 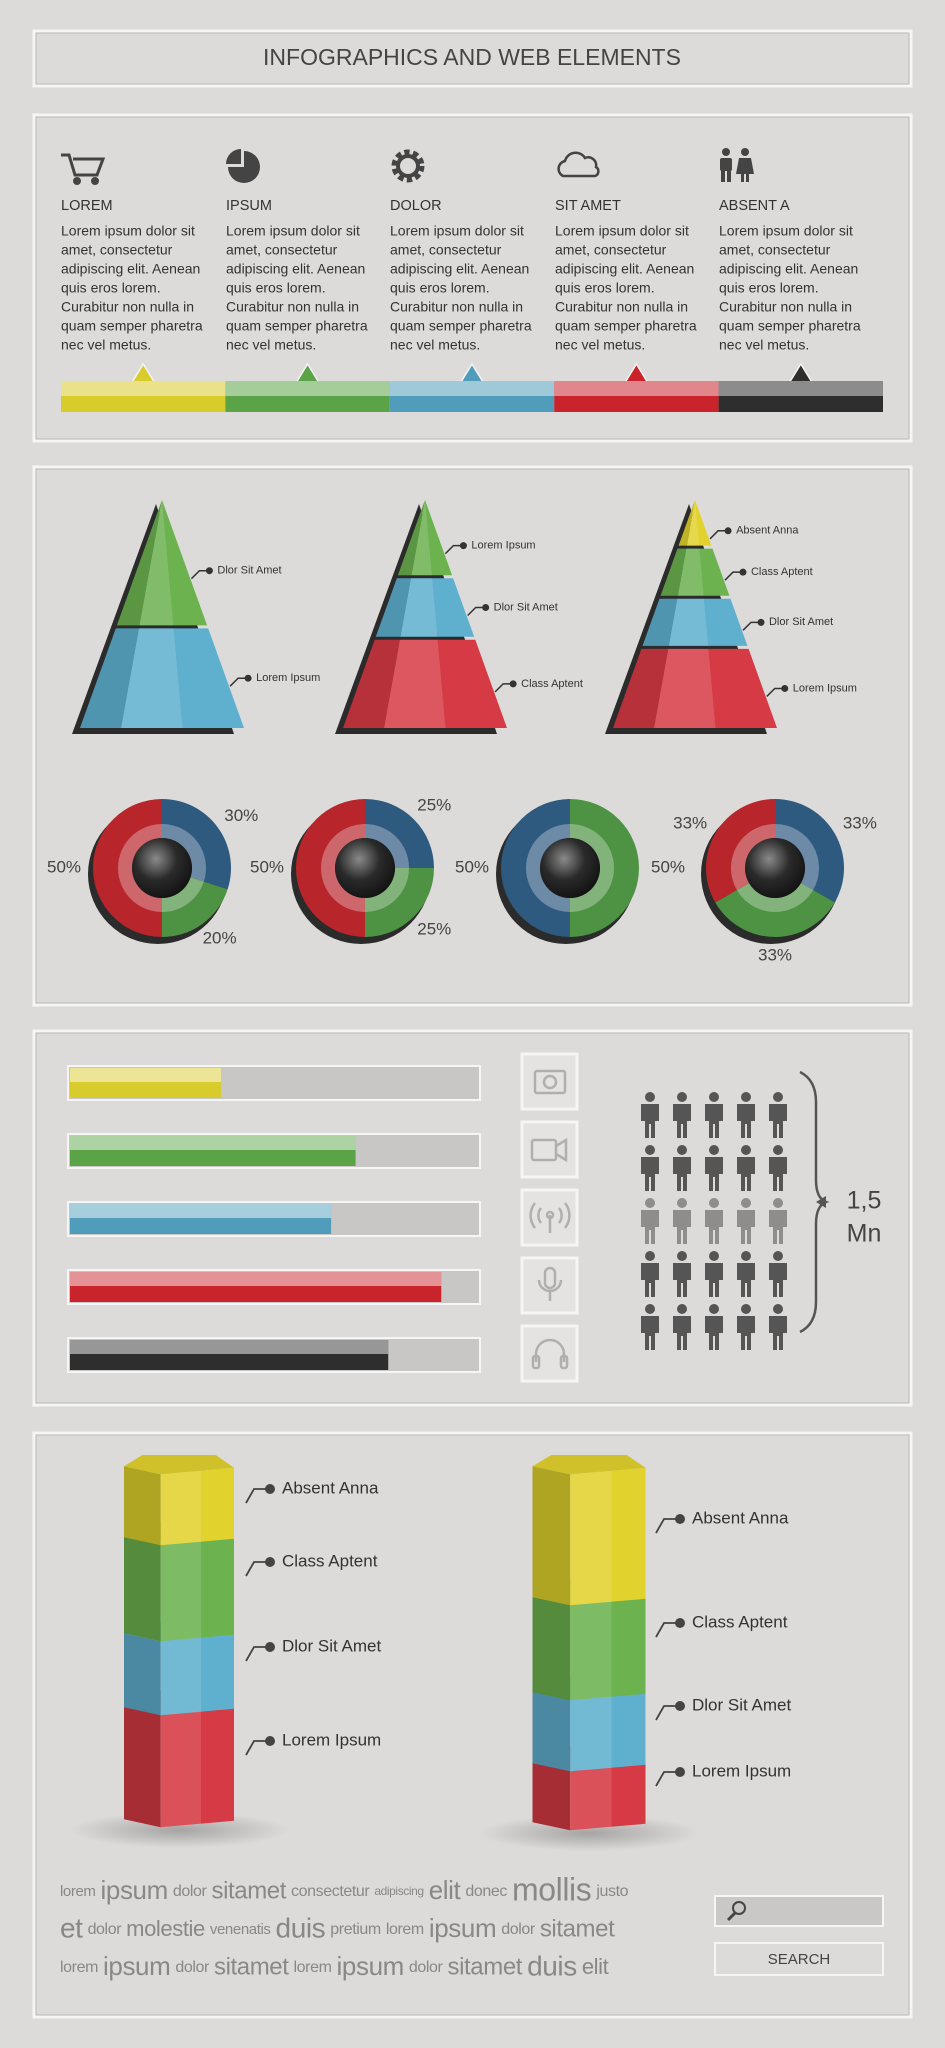 What do you see at coordinates (551, 1536) in the screenshot?
I see `column-left-face` at bounding box center [551, 1536].